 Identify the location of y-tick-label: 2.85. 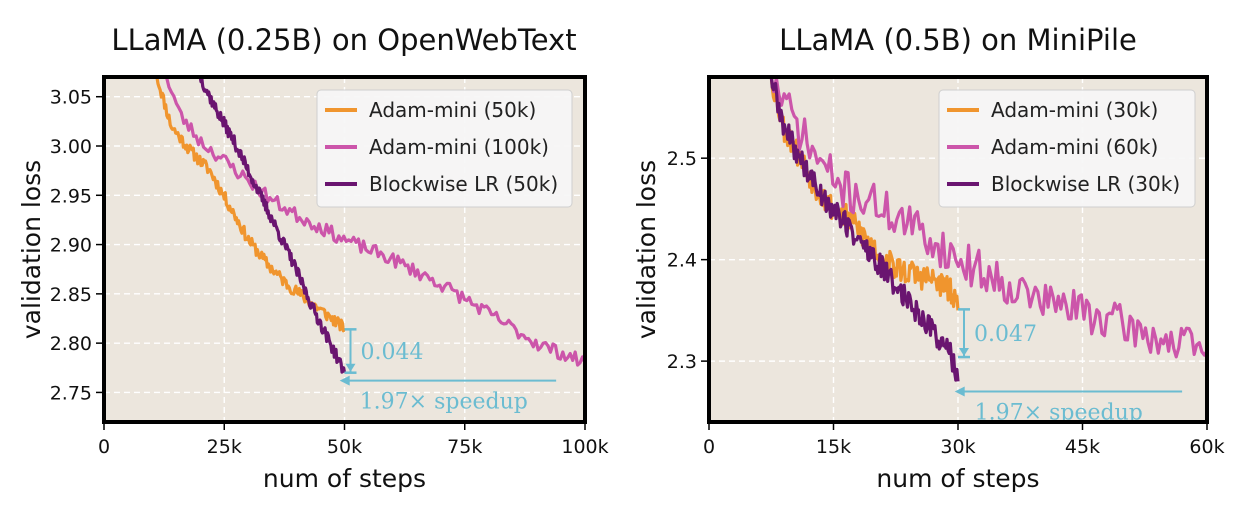
(71, 295).